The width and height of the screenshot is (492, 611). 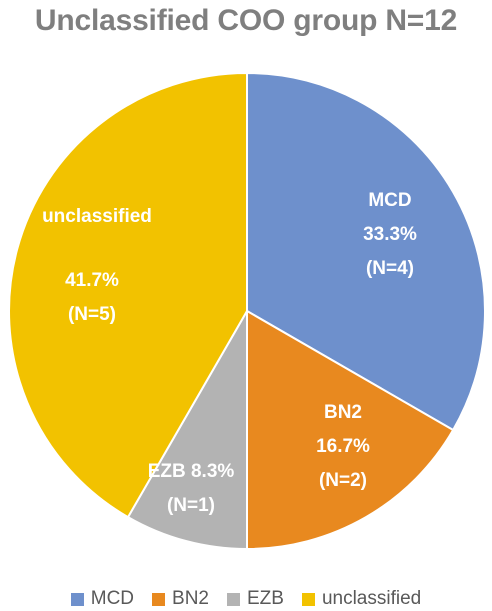 I want to click on slice-label-mcd-name: MCD, so click(x=389, y=200).